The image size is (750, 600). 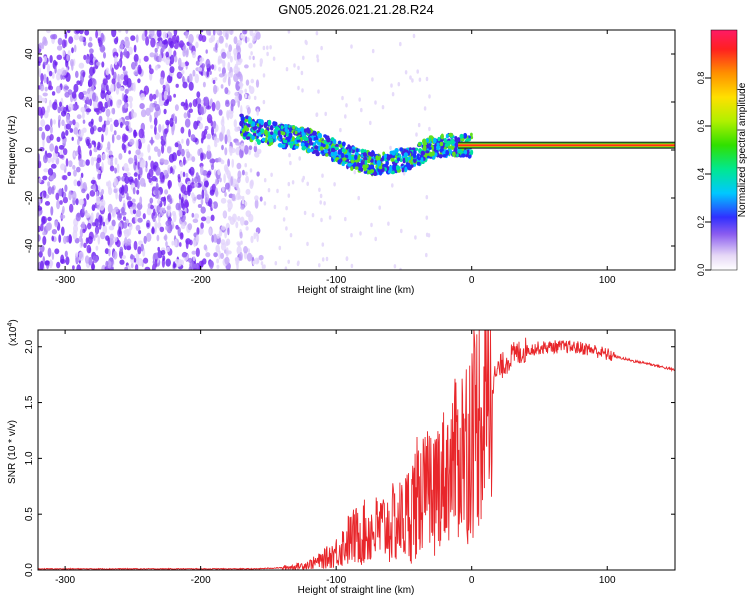 I want to click on x-tick-label: 100, so click(x=607, y=280).